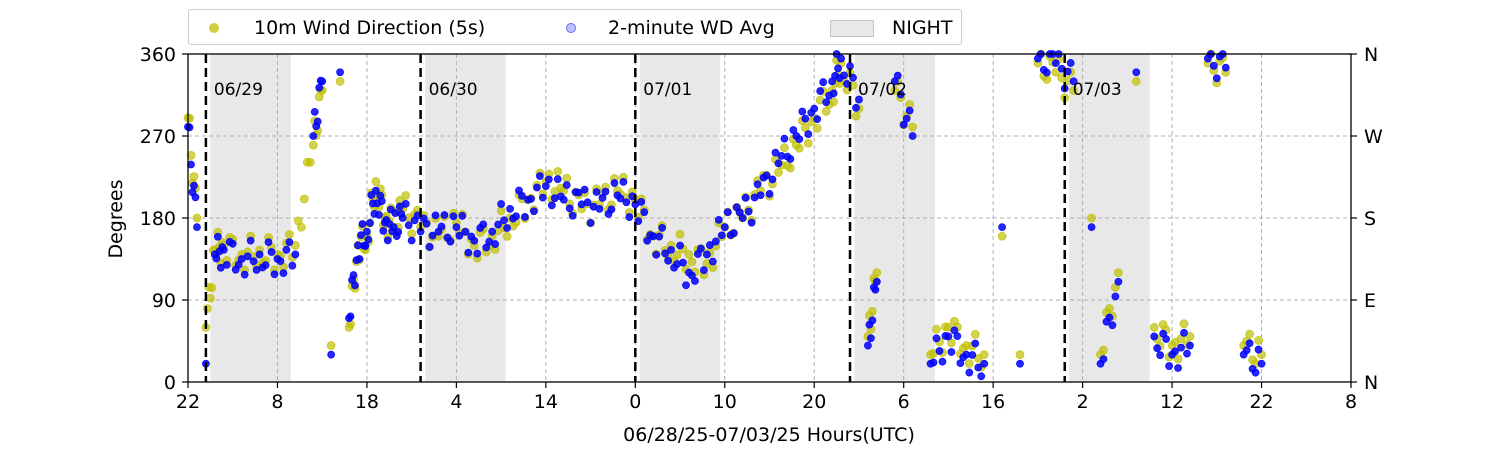 The width and height of the screenshot is (1500, 450). Describe the element at coordinates (882, 90) in the screenshot. I see `day-label: 07/02` at that location.